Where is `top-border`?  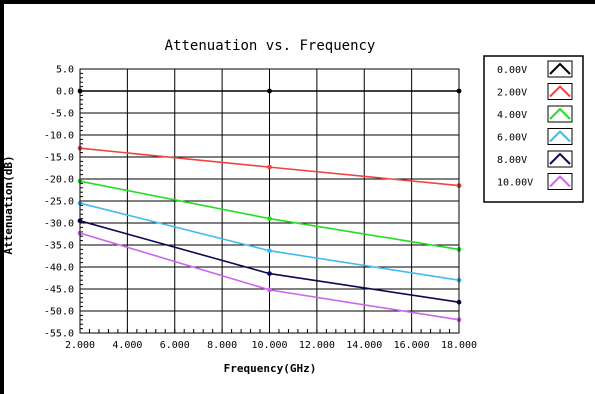 top-border is located at coordinates (297, 2).